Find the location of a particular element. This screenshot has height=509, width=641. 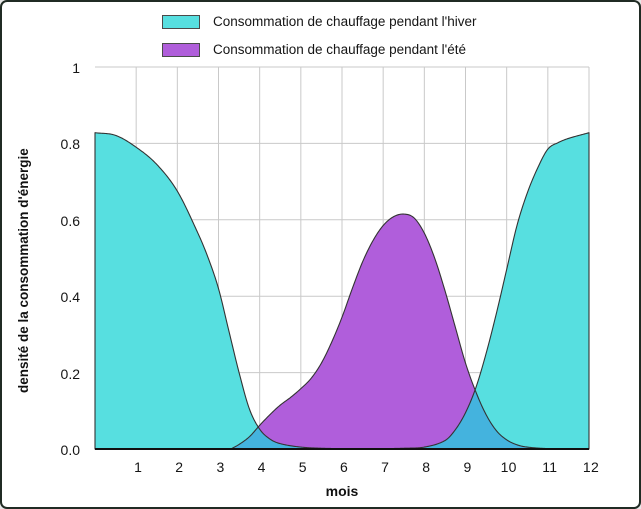

x-tick-label: 5 is located at coordinates (302, 467).